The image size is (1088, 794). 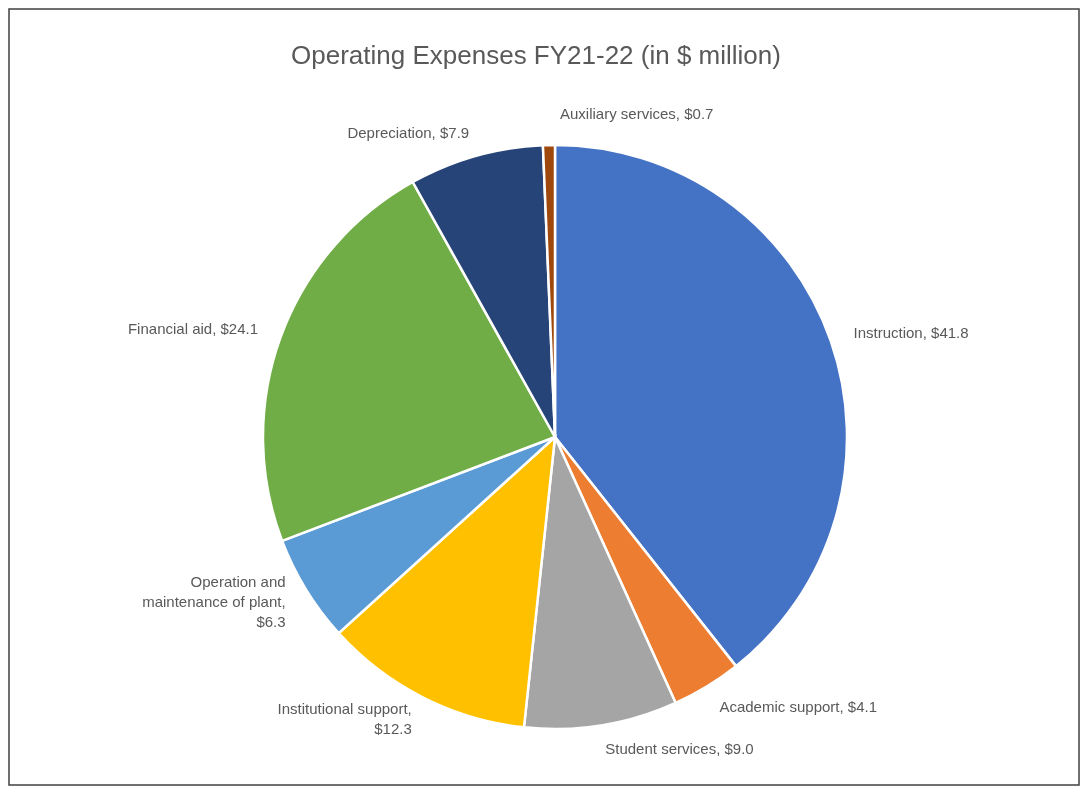 What do you see at coordinates (536, 55) in the screenshot?
I see `chart-title: Operating Expenses FY21-22 (in $ million)` at bounding box center [536, 55].